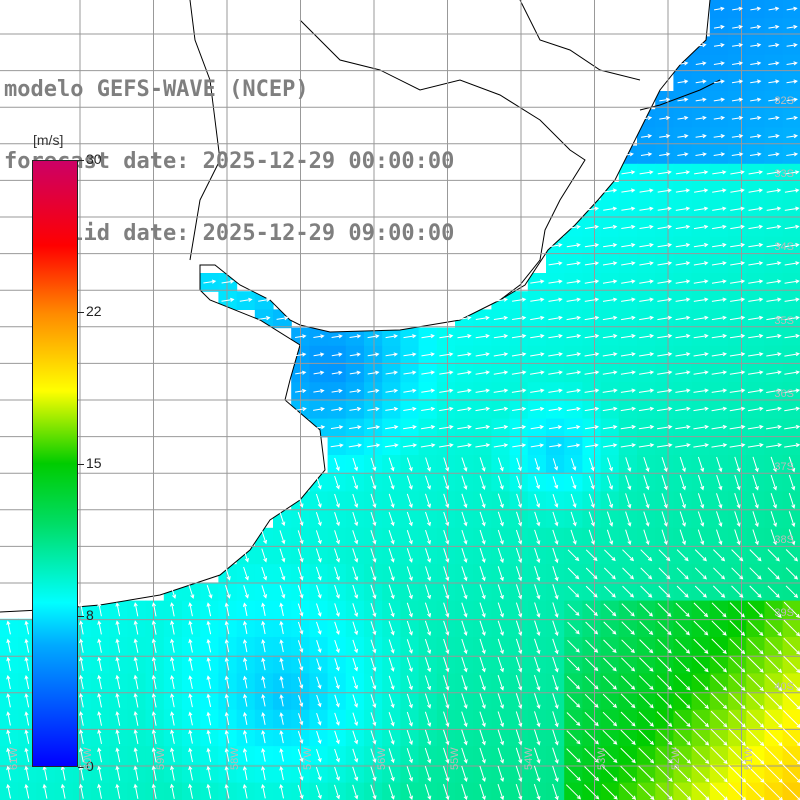 This screenshot has height=800, width=800. Describe the element at coordinates (229, 233) in the screenshot. I see `title-valid-date: valid date: 2025-12-29 09:00:00` at that location.